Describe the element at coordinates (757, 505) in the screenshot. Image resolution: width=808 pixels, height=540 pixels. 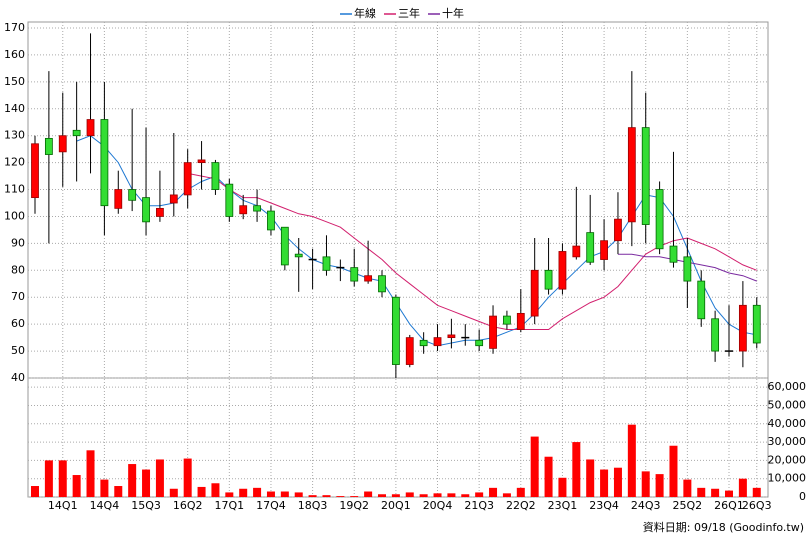
I see `x-tick-label: 26Q3` at that location.